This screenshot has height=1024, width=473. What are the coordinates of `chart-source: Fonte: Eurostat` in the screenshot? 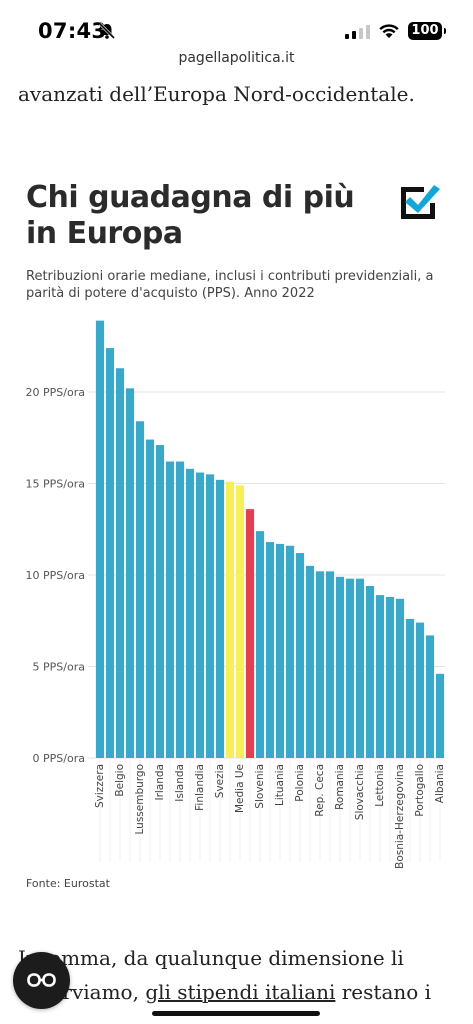 It's located at (68, 883).